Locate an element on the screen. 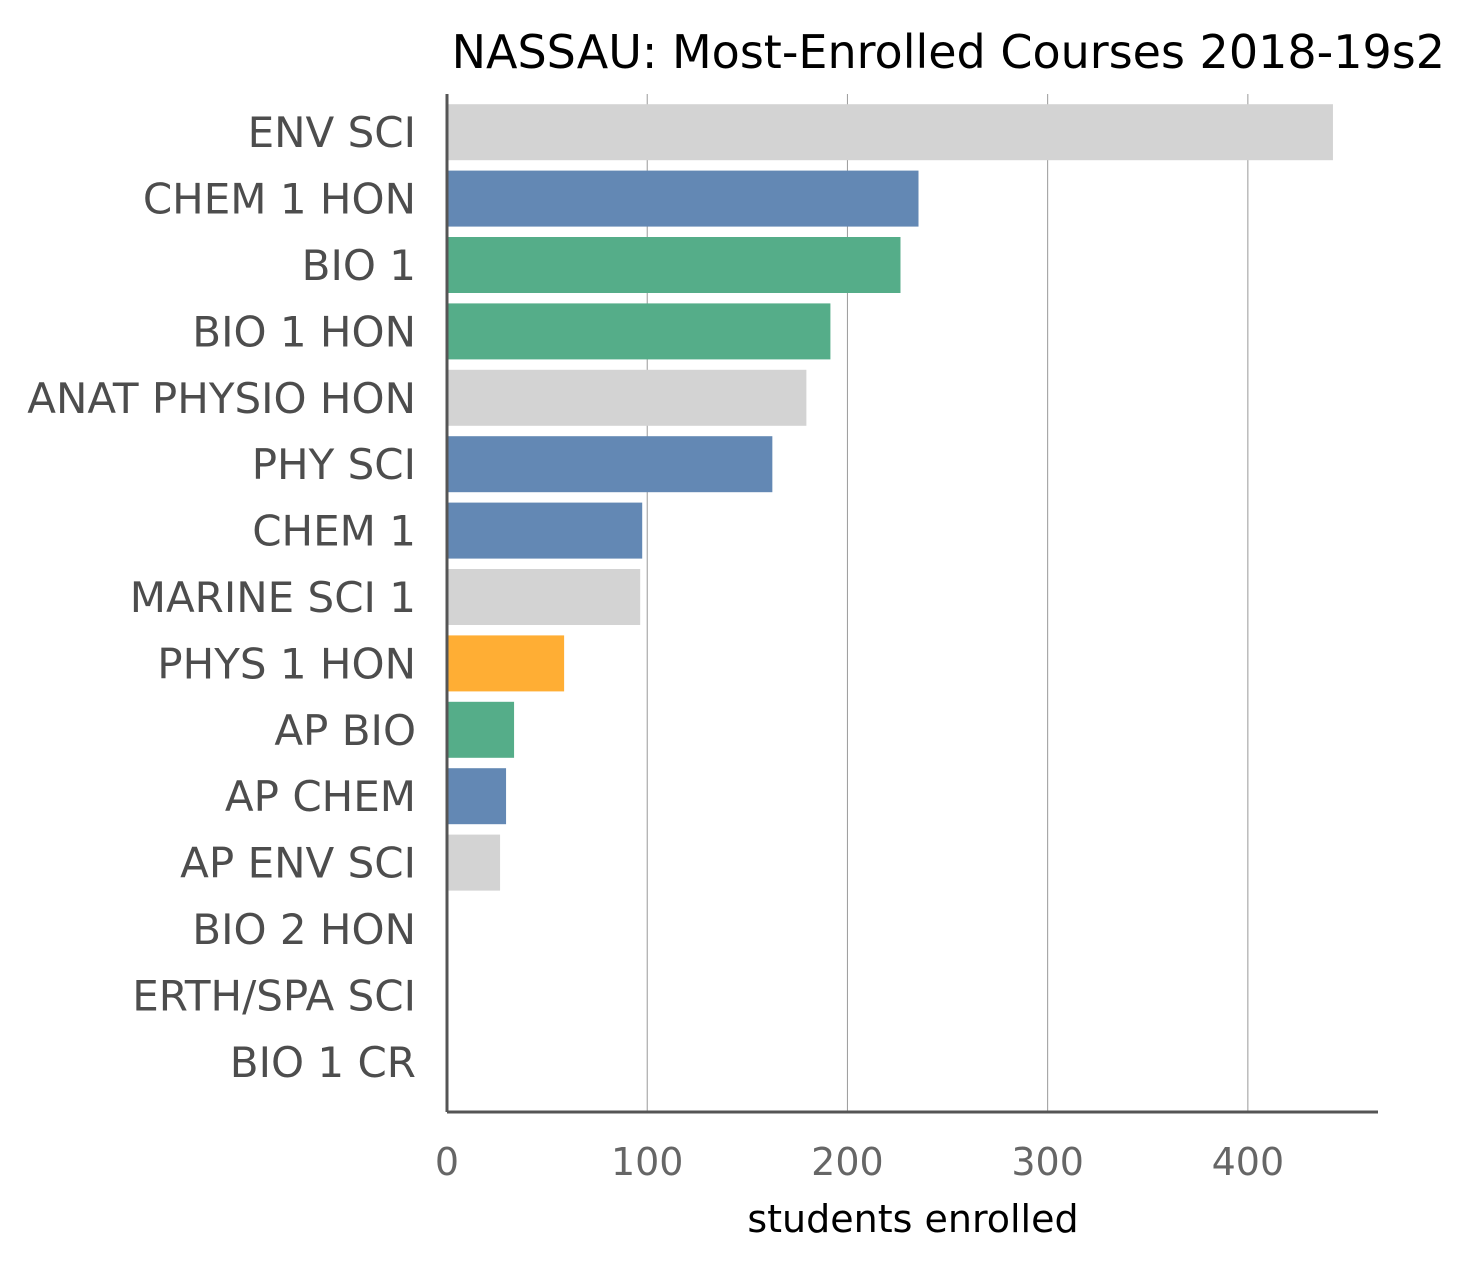 The image size is (1478, 1269). x-tick-label: 400 is located at coordinates (1248, 1162).